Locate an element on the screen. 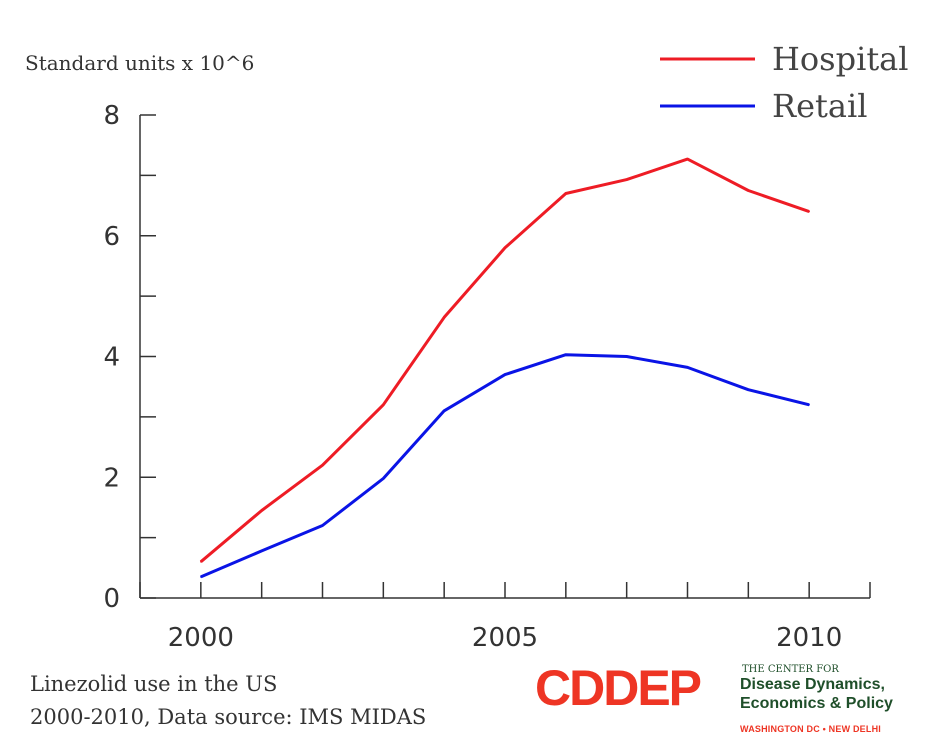 The image size is (927, 751). logo-tagline-small: THE CENTER FOR is located at coordinates (790, 669).